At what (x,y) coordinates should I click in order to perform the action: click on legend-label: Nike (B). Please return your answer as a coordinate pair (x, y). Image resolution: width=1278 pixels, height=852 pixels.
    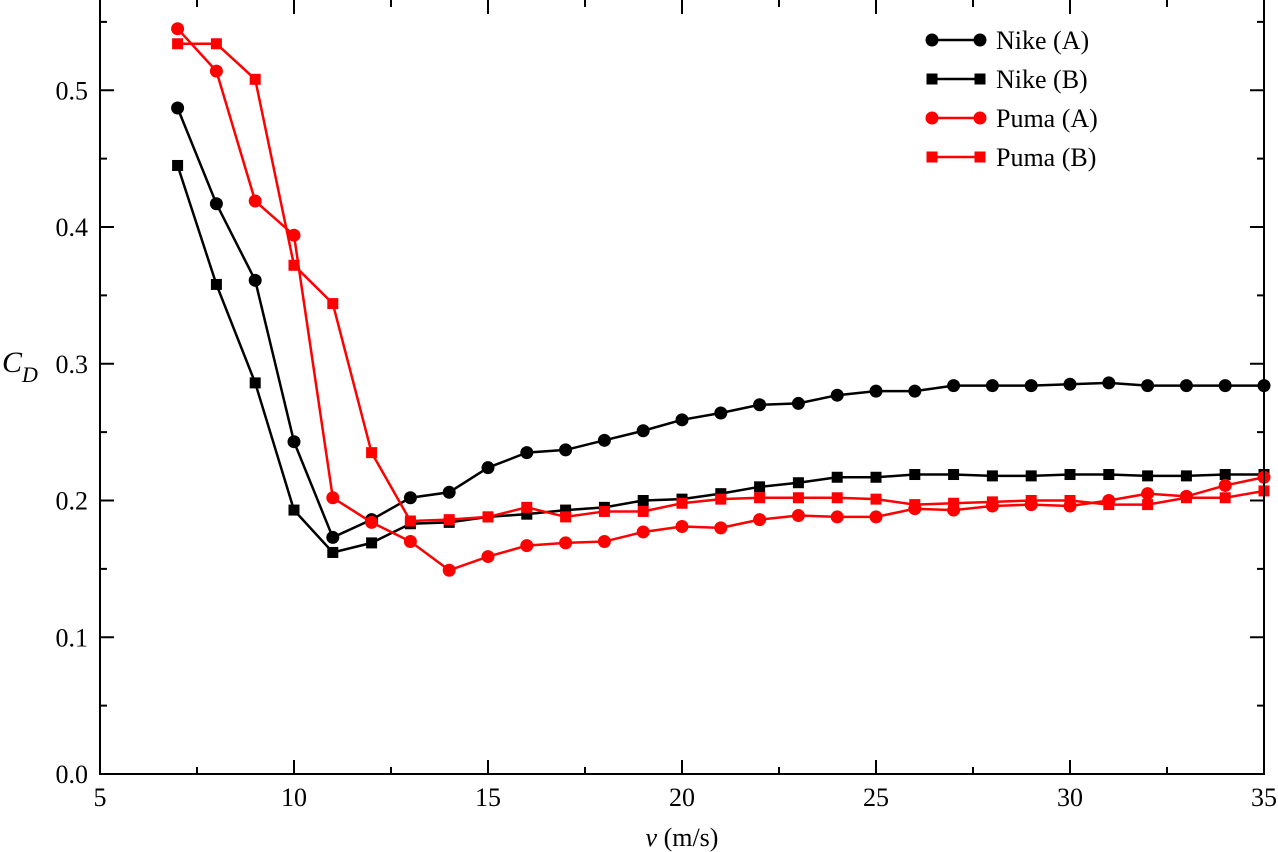
    Looking at the image, I should click on (1042, 79).